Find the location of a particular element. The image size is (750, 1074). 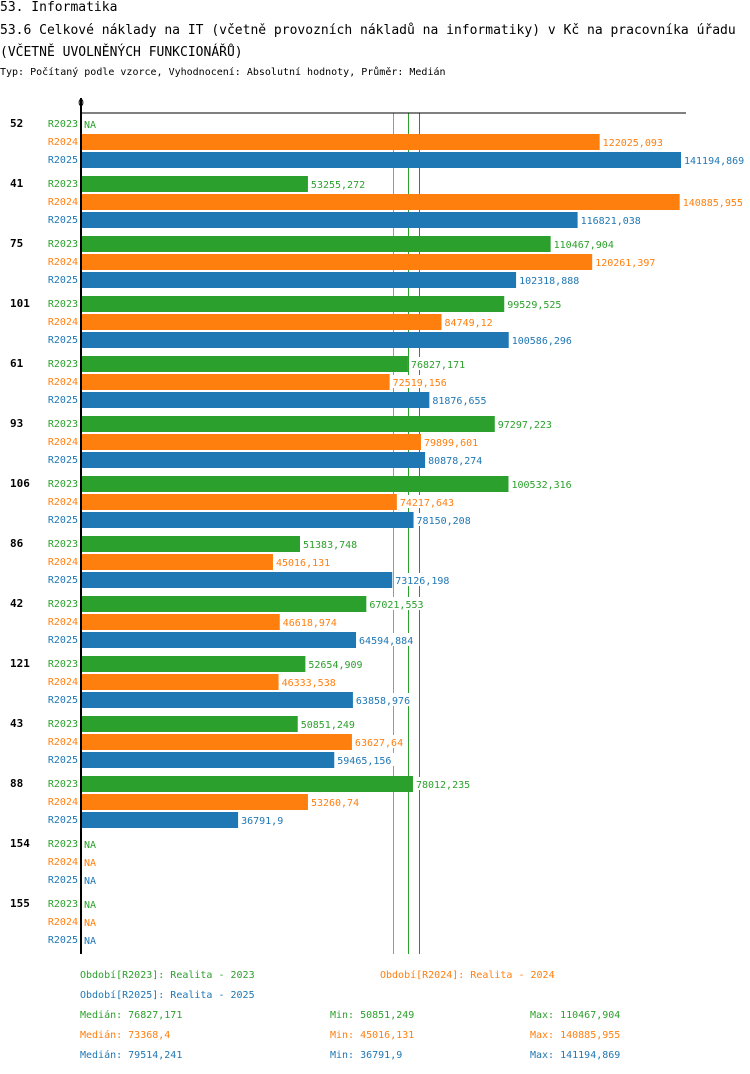

category-label: 52 is located at coordinates (16, 123).